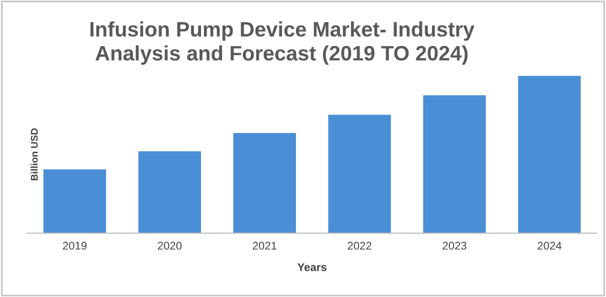 Image resolution: width=606 pixels, height=297 pixels. I want to click on x-tick-label: 2023, so click(454, 246).